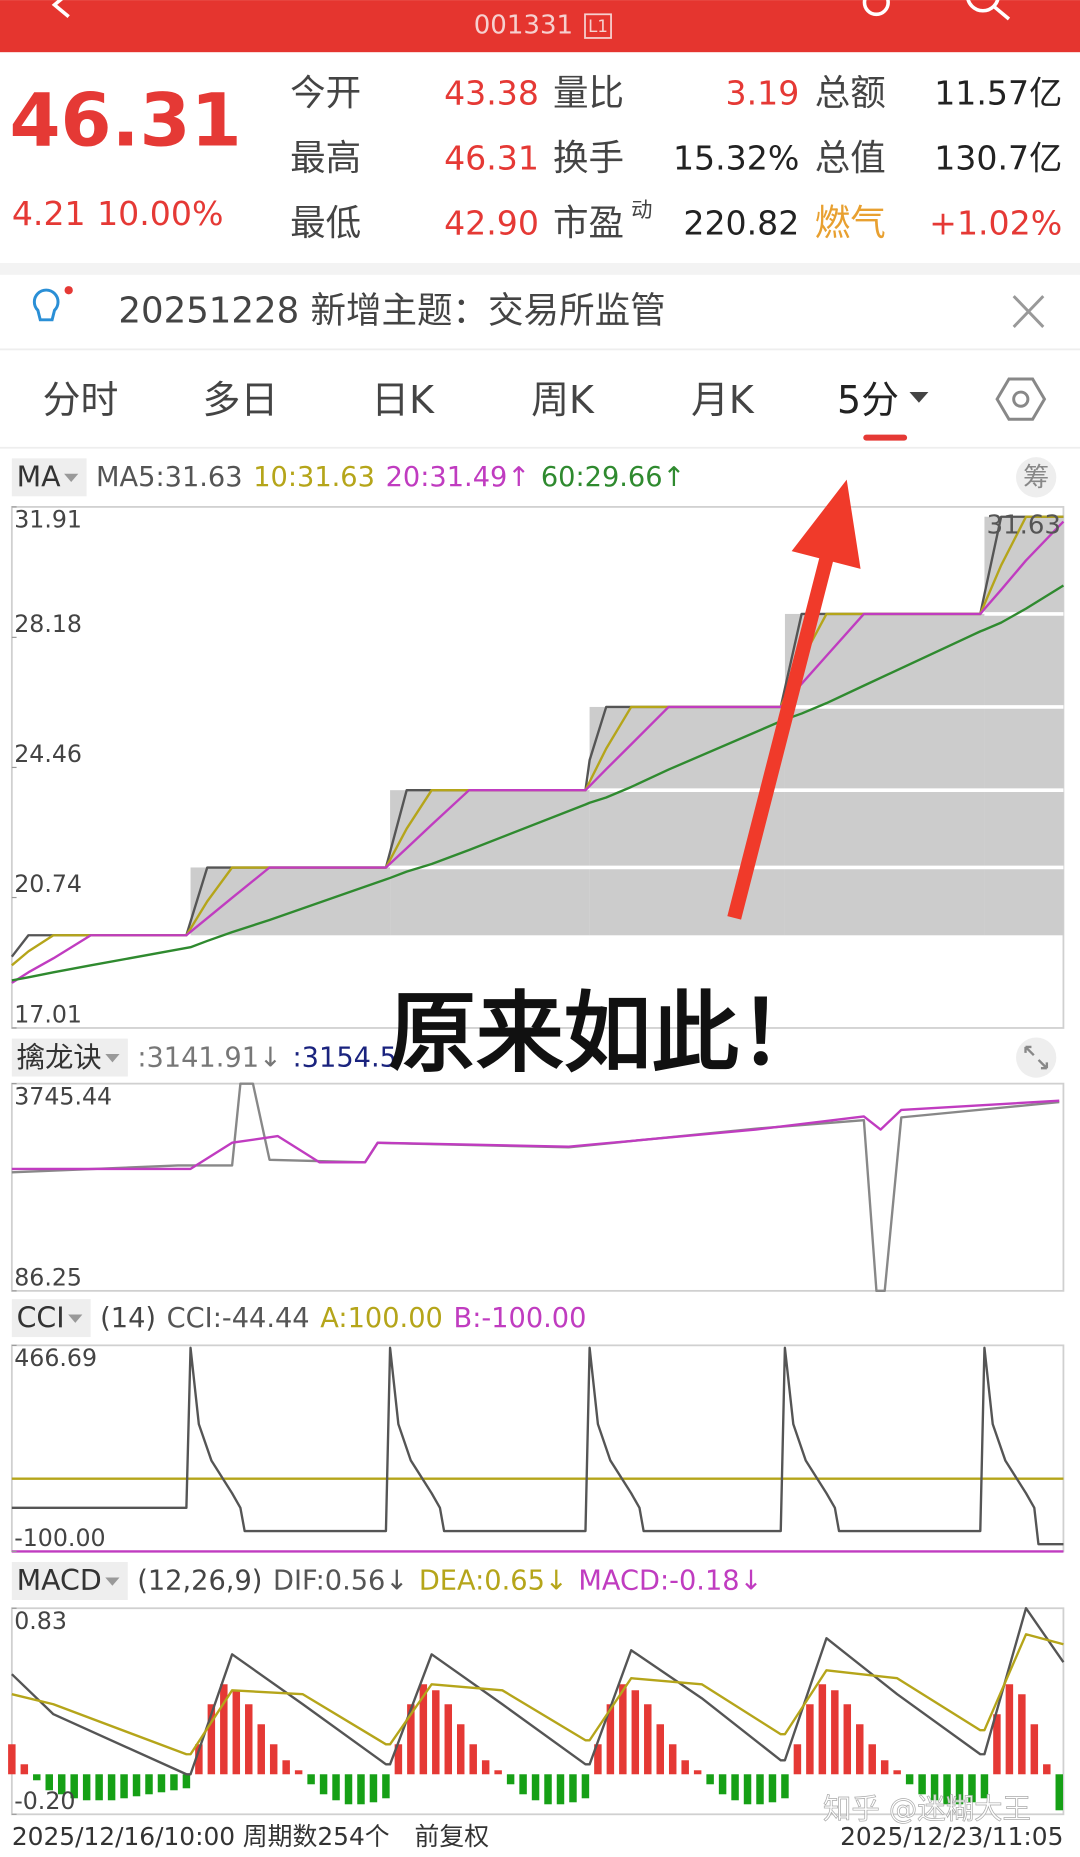 Image resolution: width=1080 pixels, height=1857 pixels. I want to click on unread-dot, so click(68, 290).